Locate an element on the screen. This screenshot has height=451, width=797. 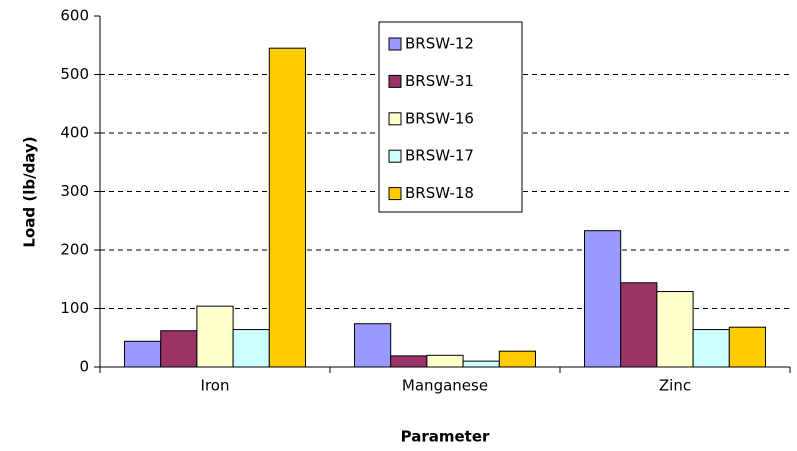
legend-label: BRSW-31 is located at coordinates (439, 81).